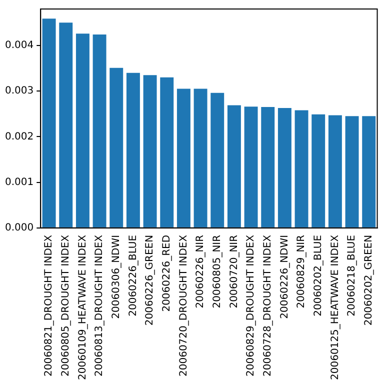 This screenshot has width=384, height=383. Describe the element at coordinates (19, 136) in the screenshot. I see `y-tick-label: 0.002` at that location.